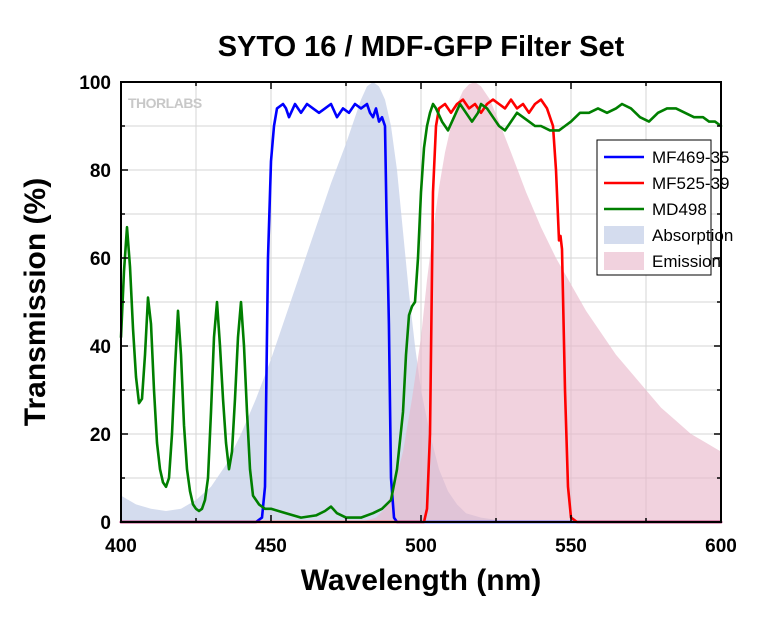 Image resolution: width=780 pixels, height=630 pixels. Describe the element at coordinates (421, 47) in the screenshot. I see `chart-title: SYTO 16 / MDF-GFP Filter Set` at that location.